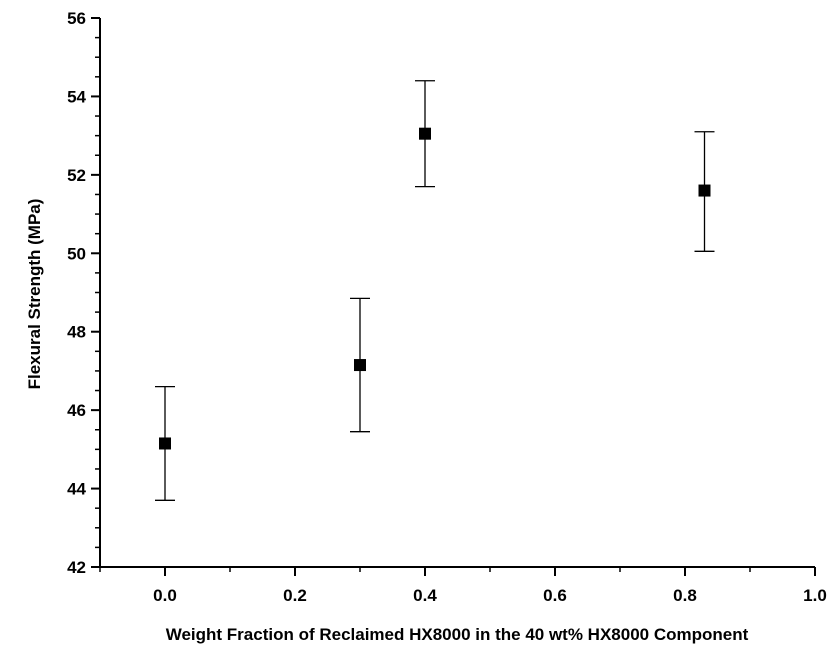 Image resolution: width=834 pixels, height=652 pixels. Describe the element at coordinates (76, 567) in the screenshot. I see `y-tick-label: 42` at that location.